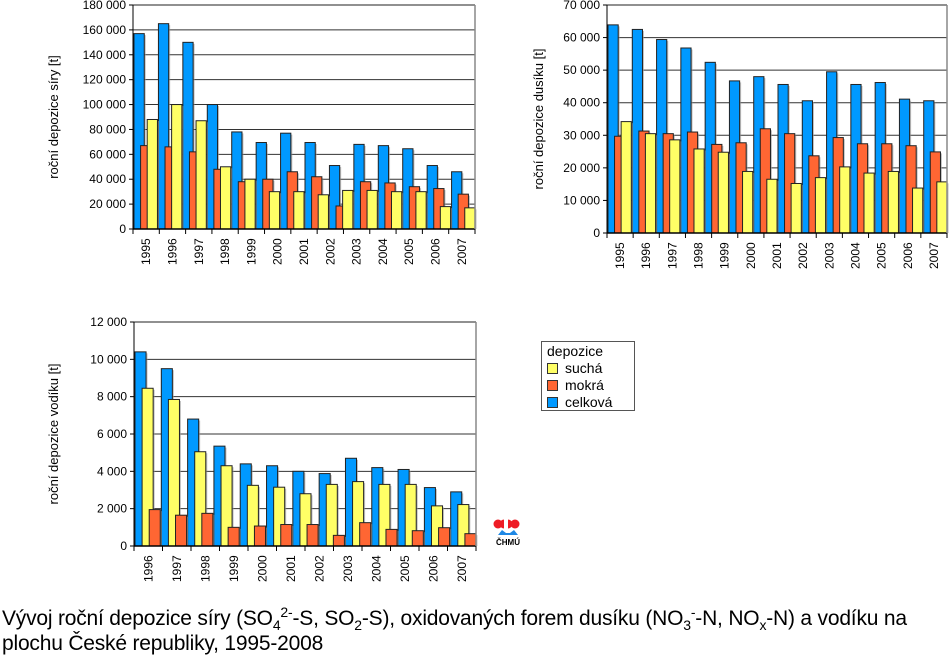 This screenshot has width=950, height=670. I want to click on y-tick-label: 6 000, so click(112, 434).